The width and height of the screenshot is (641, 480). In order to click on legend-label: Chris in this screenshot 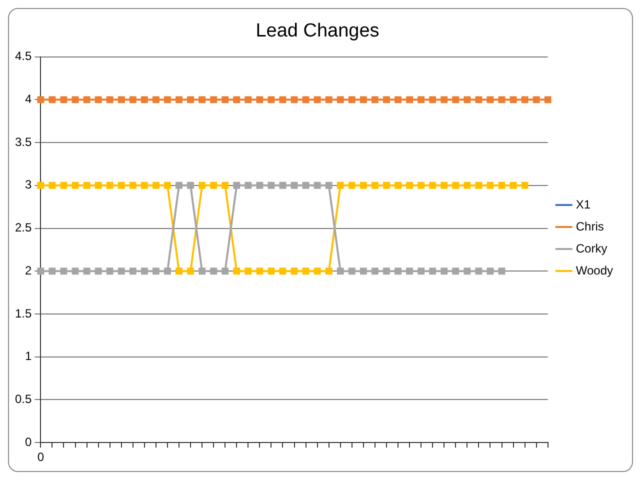, I will do `click(590, 226)`.